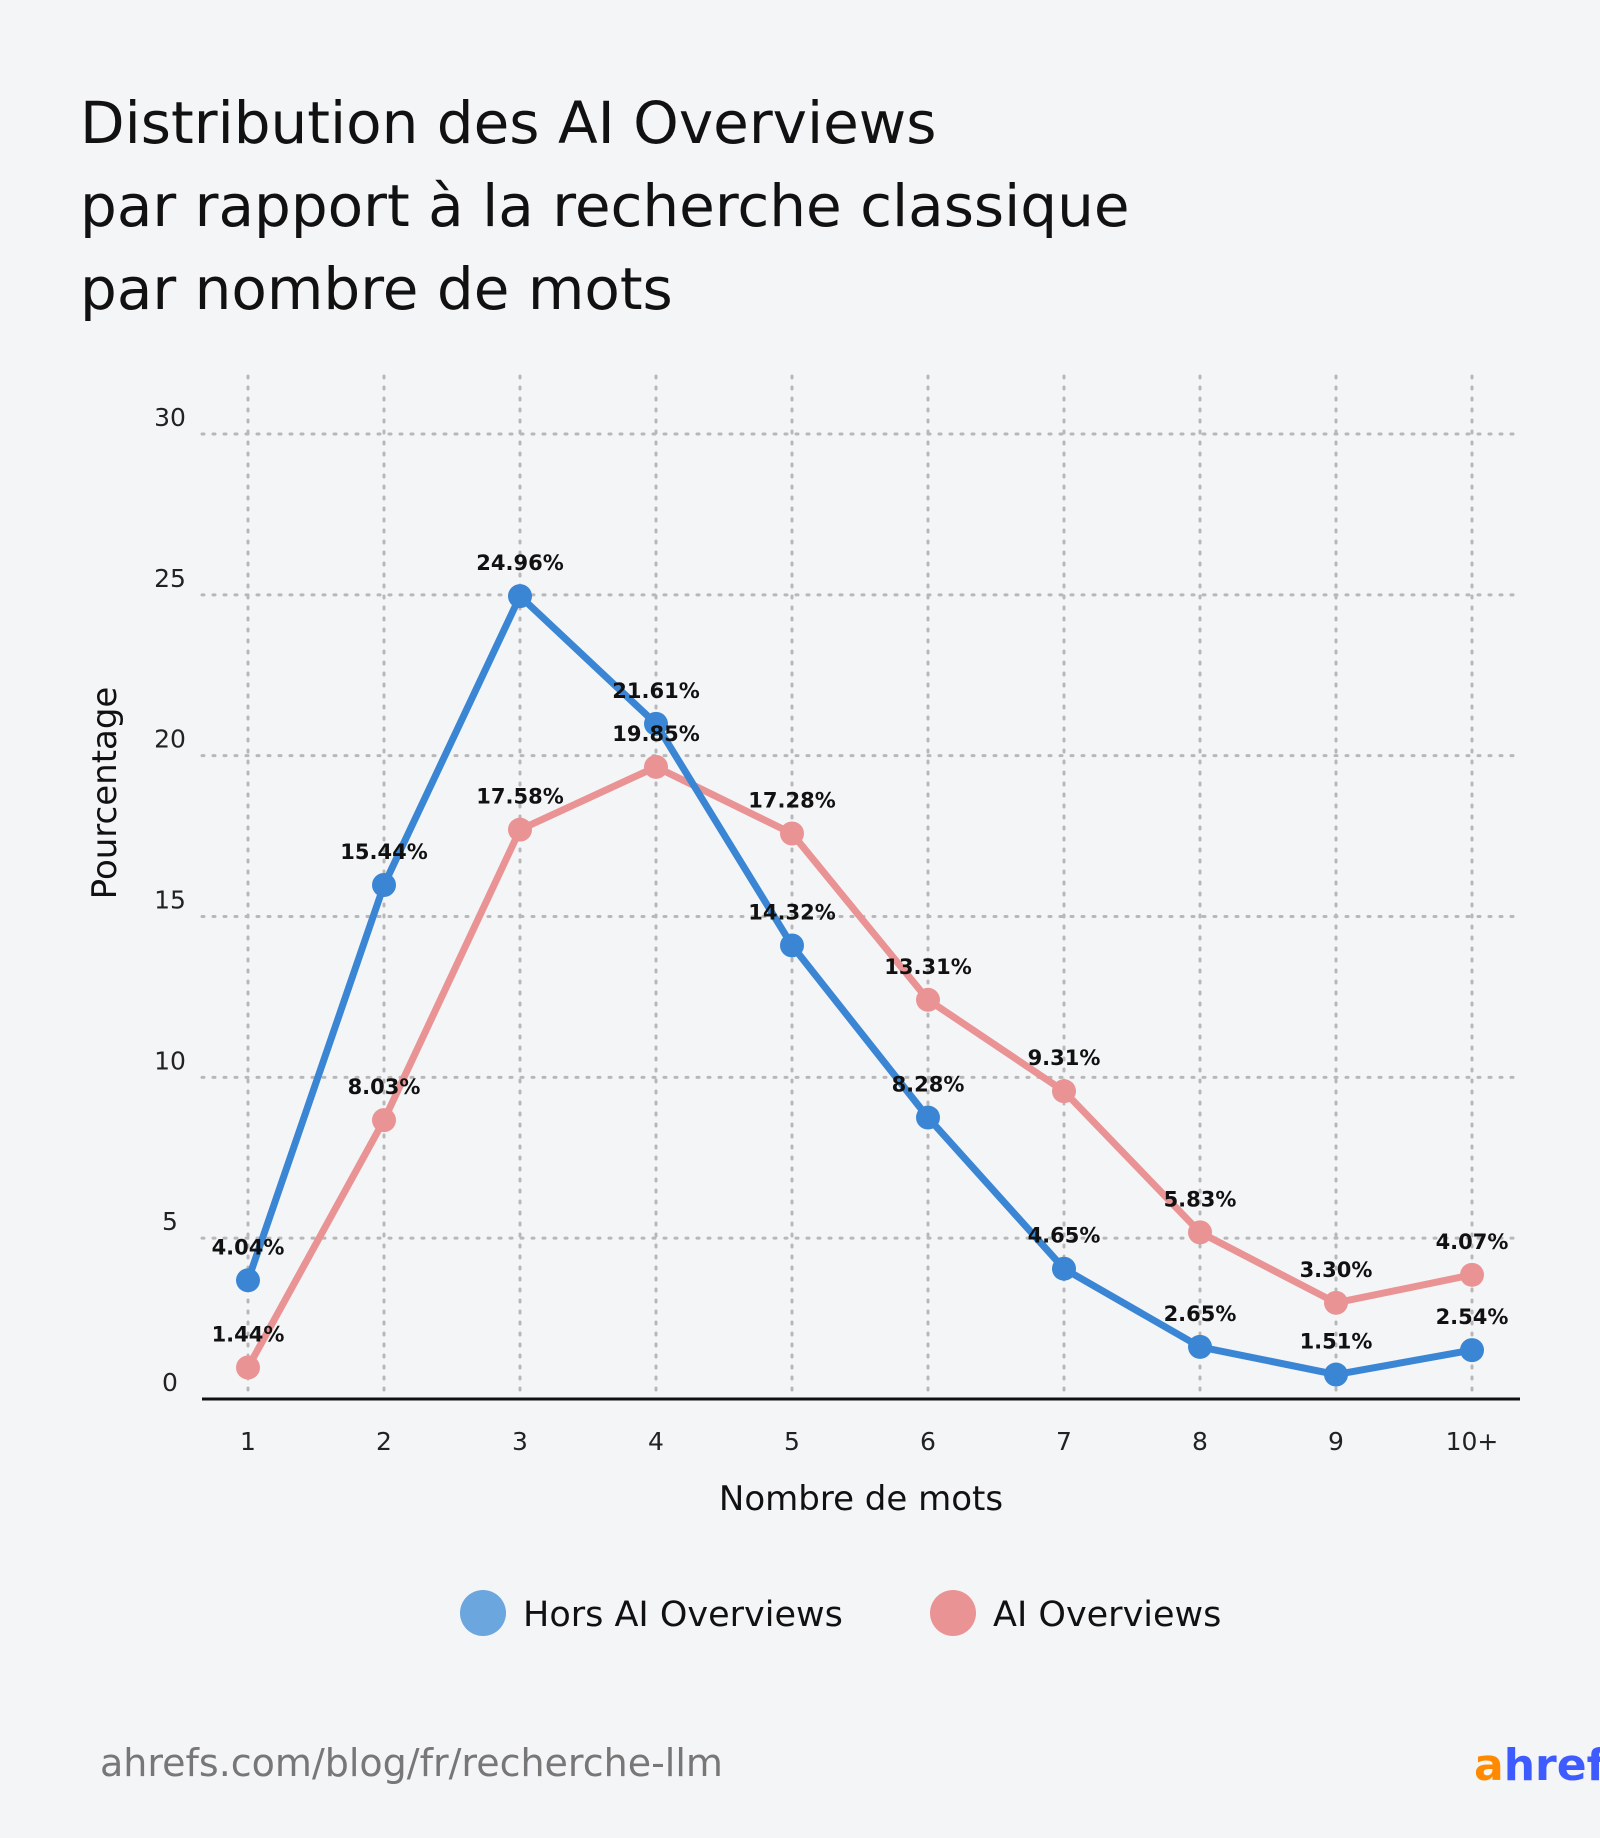  Describe the element at coordinates (1552, 1765) in the screenshot. I see `logo-wordmark: hrefs` at that location.